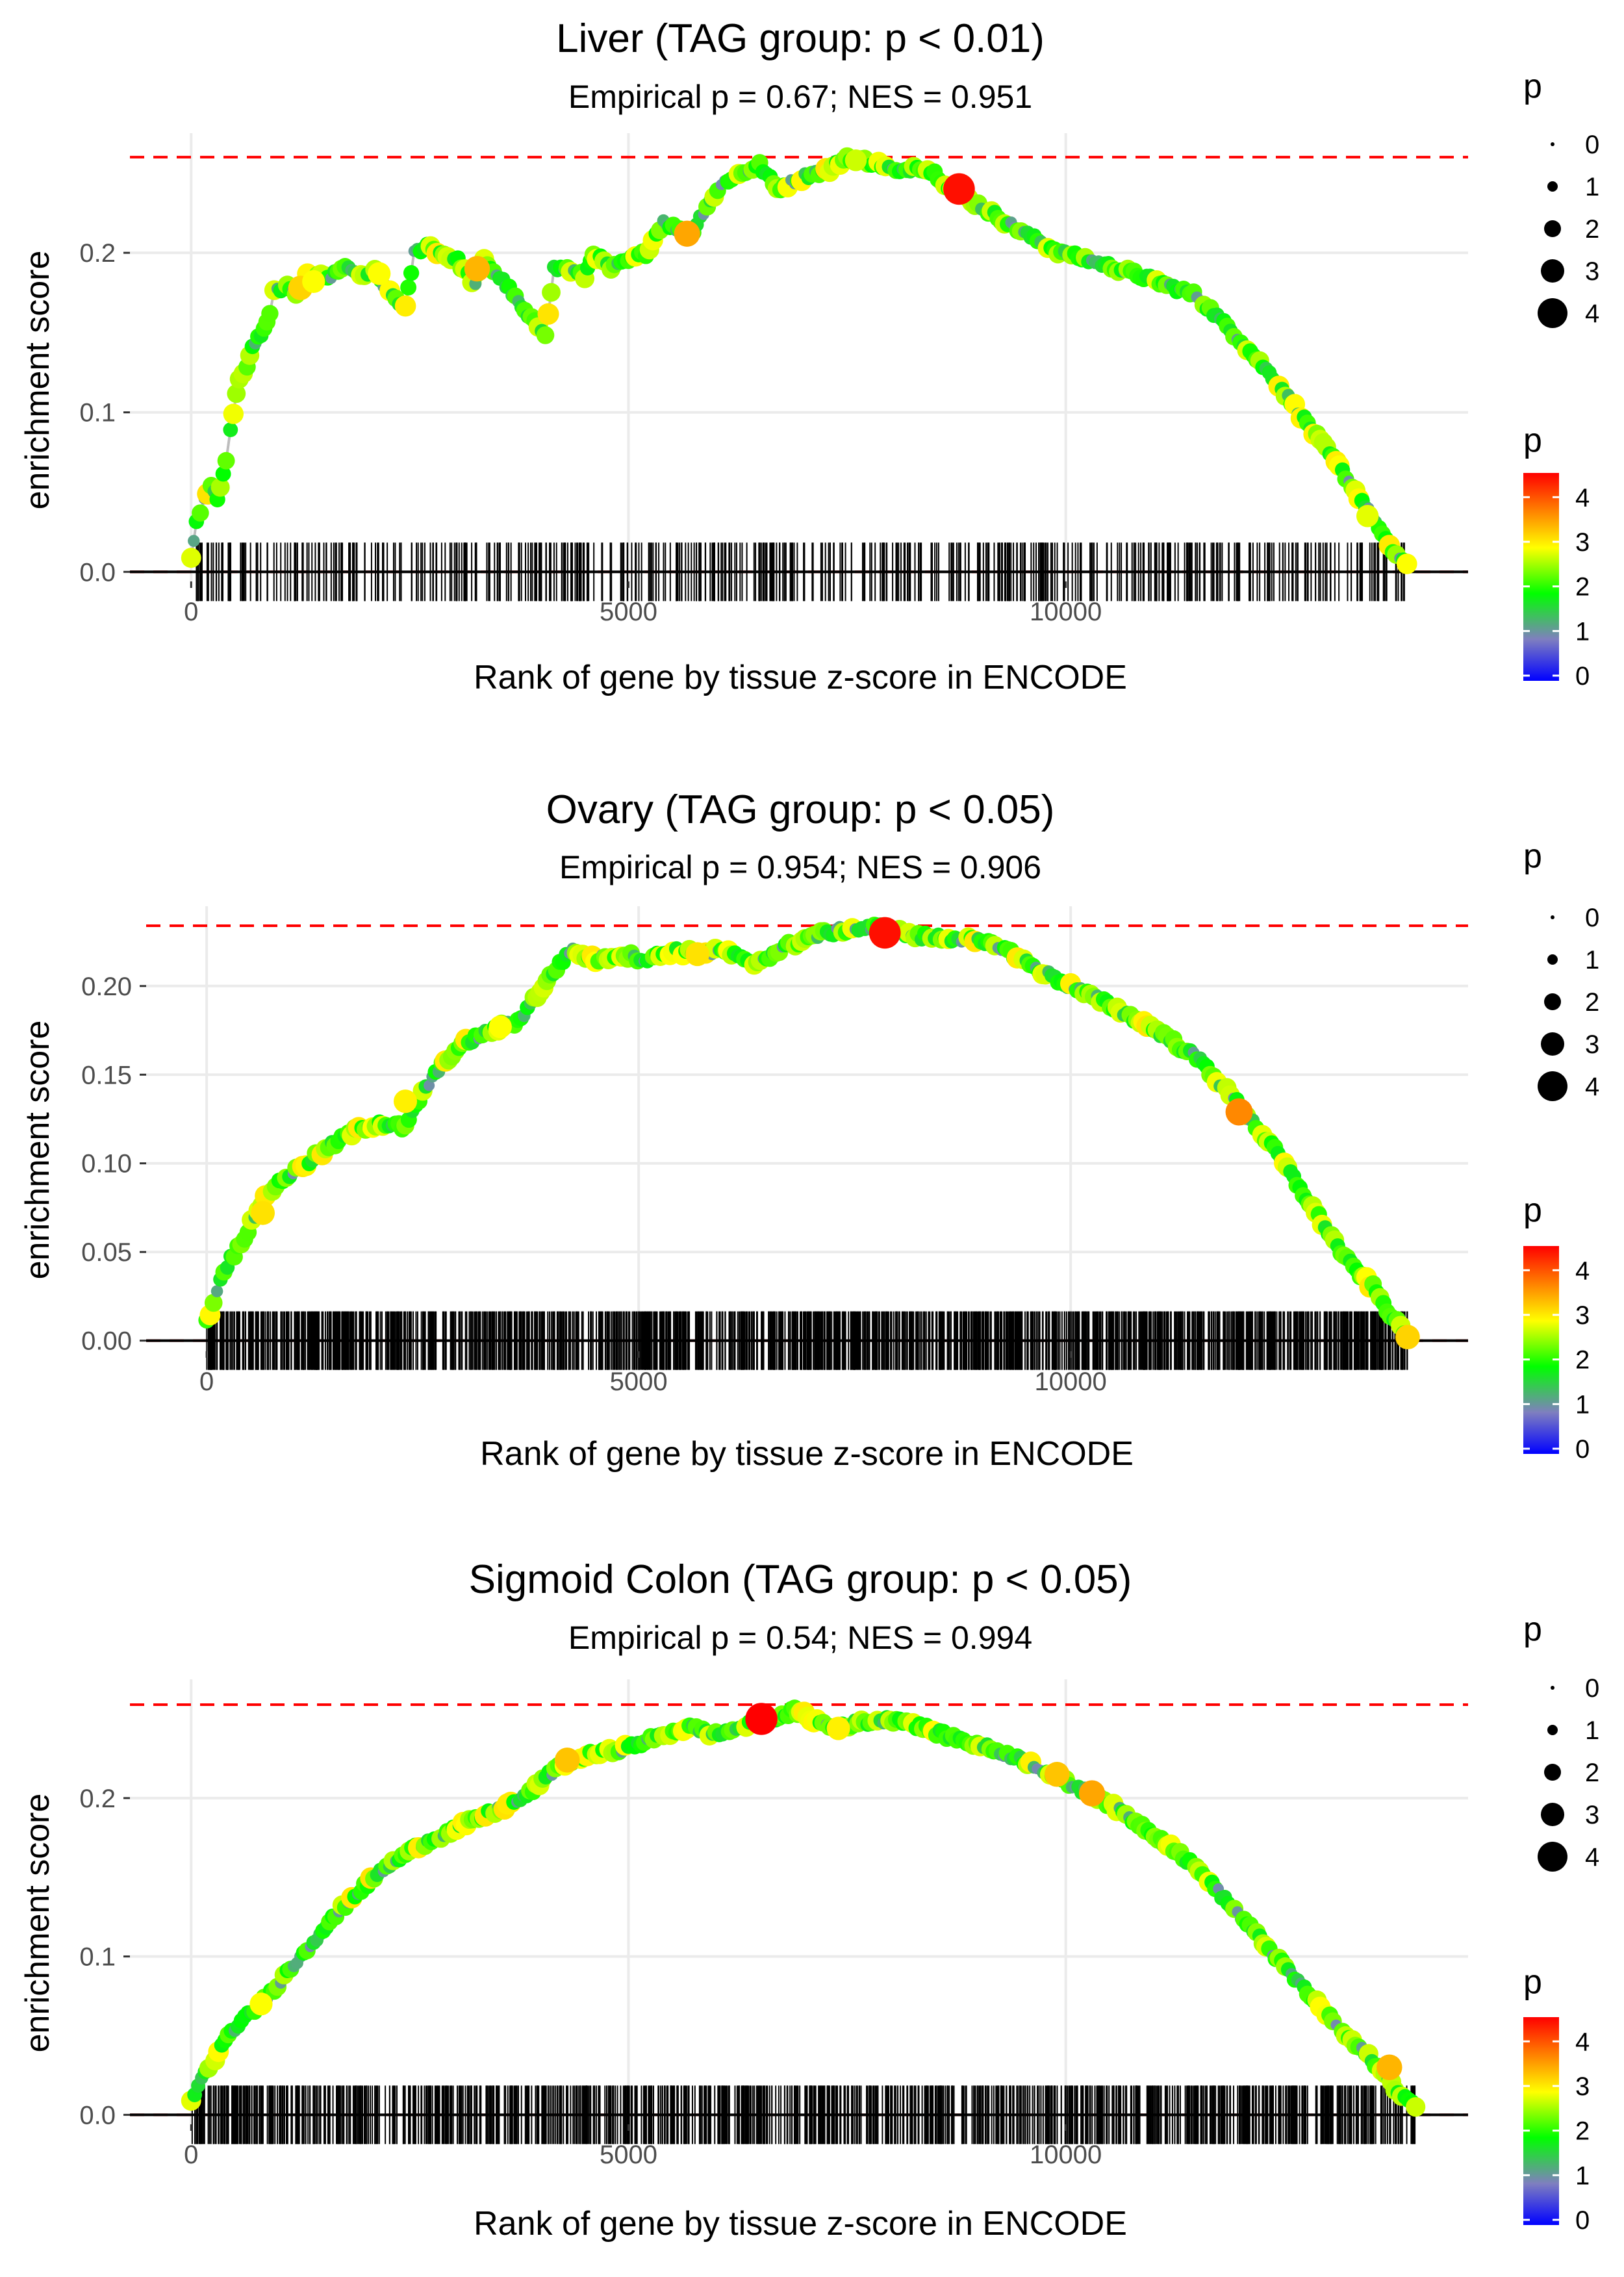  I want to click on x-tick-label: 5000, so click(639, 1381).